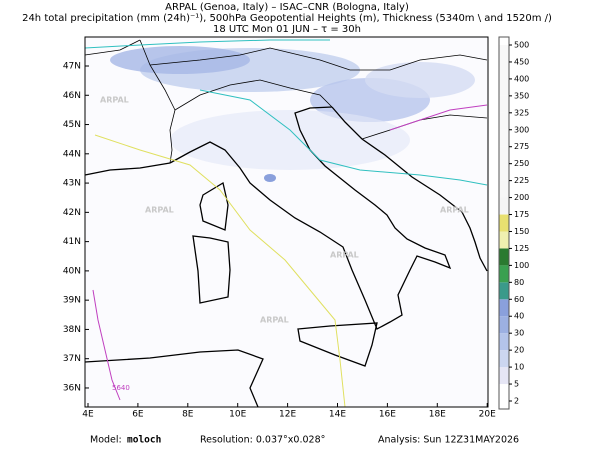  Describe the element at coordinates (521, 78) in the screenshot. I see `colorbar-label: 400` at that location.